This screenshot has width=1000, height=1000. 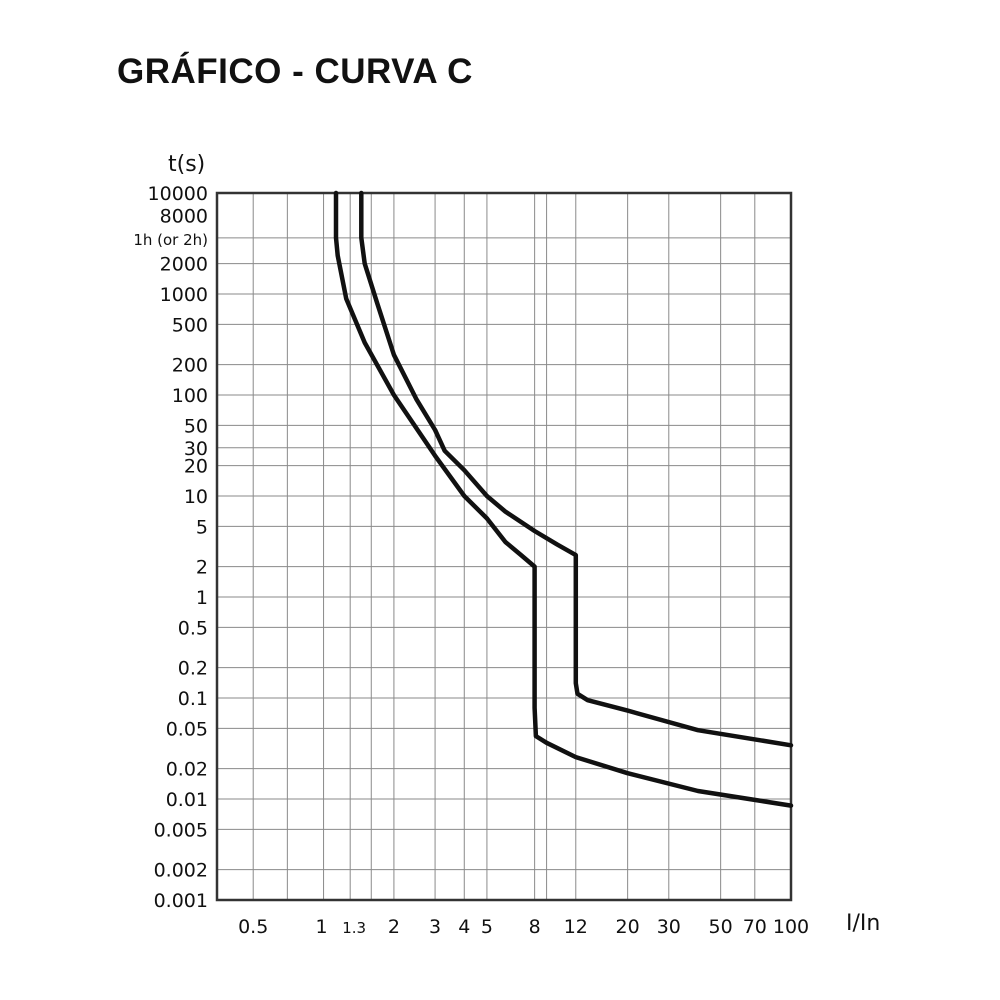 What do you see at coordinates (863, 923) in the screenshot?
I see `x-axis-label: I/In` at bounding box center [863, 923].